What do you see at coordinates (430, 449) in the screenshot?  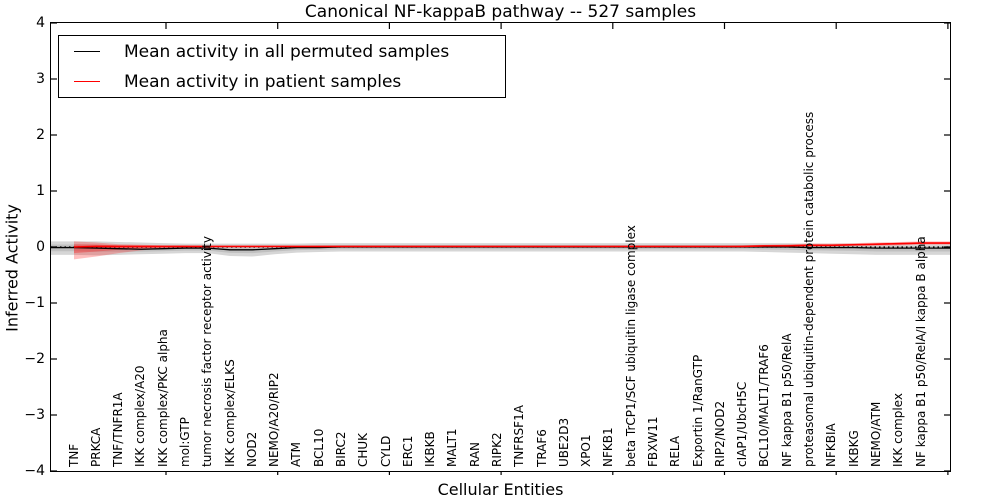 I see `x-tick-label: IKBKB` at bounding box center [430, 449].